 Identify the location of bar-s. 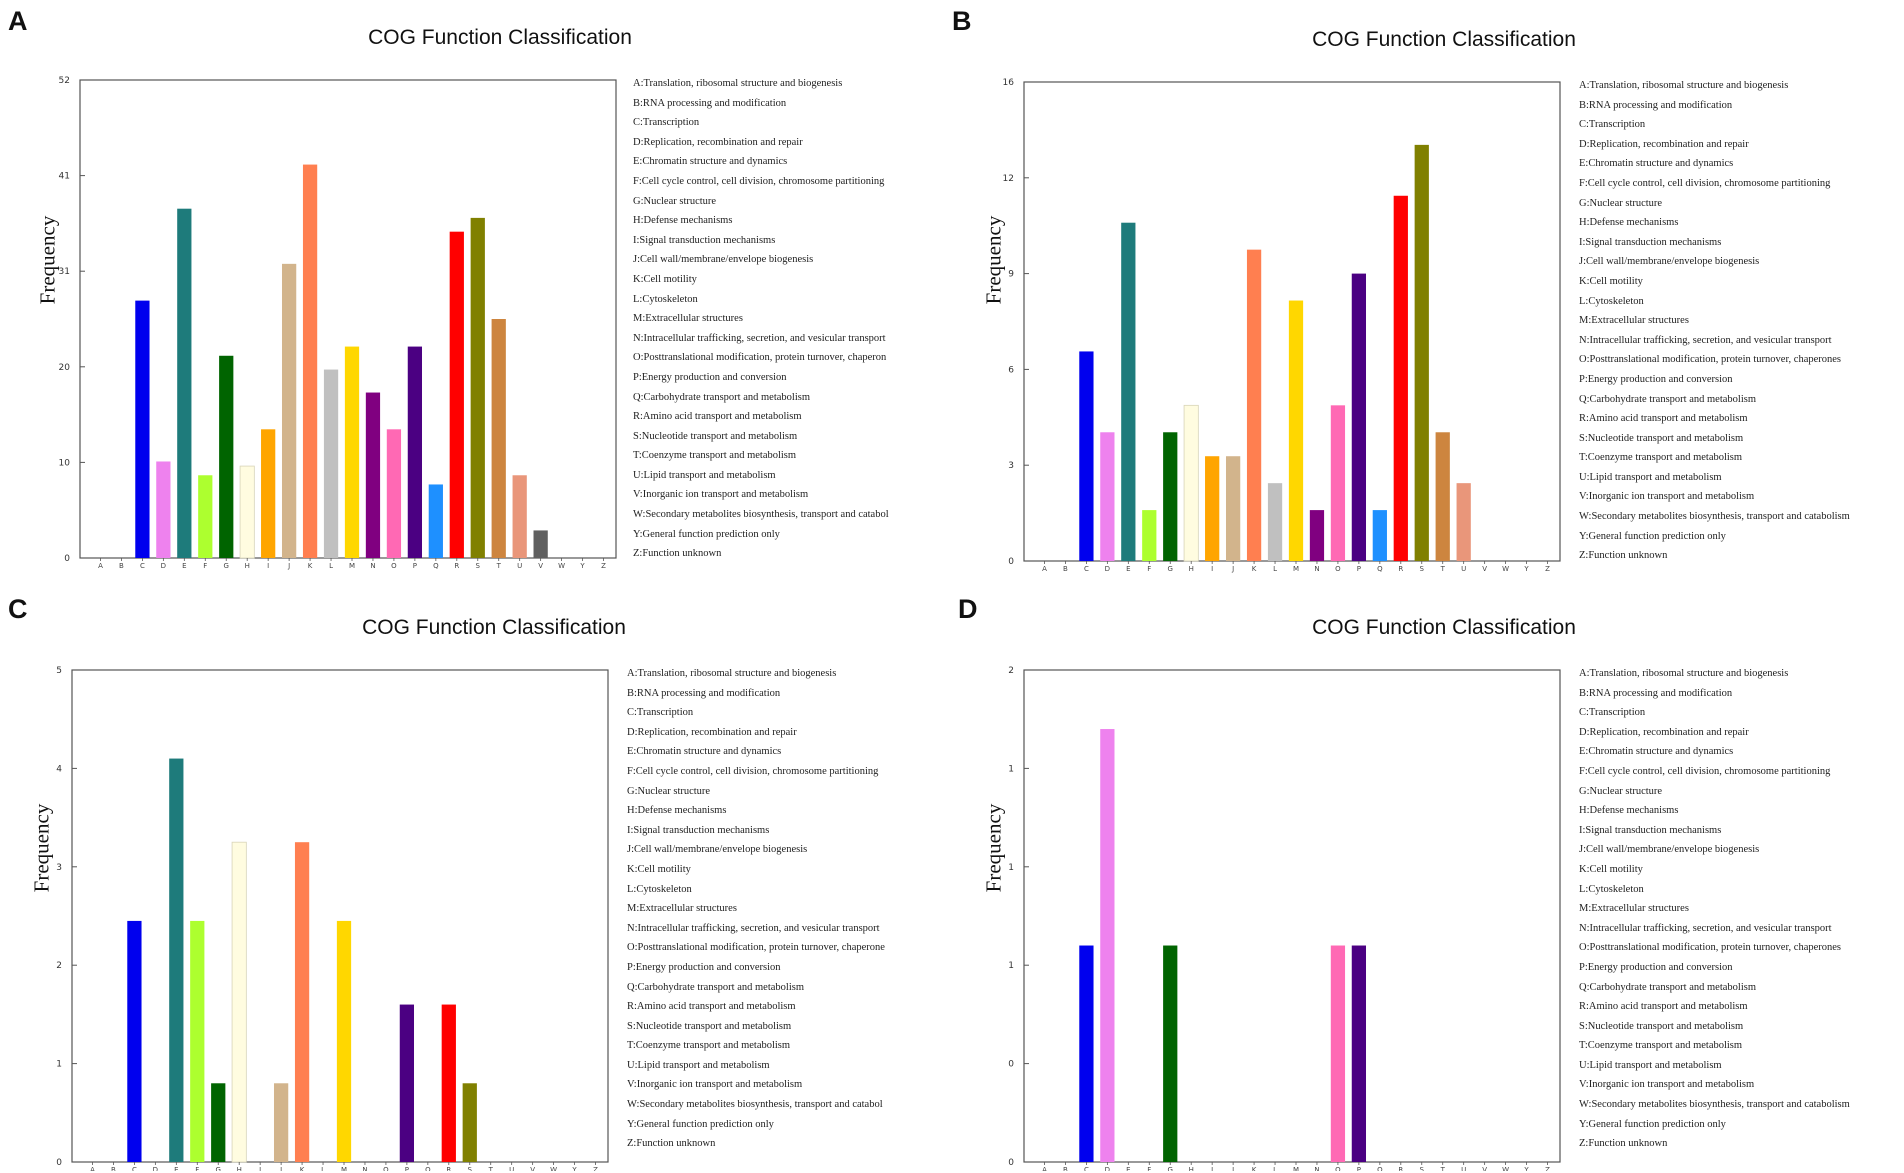
(477, 387).